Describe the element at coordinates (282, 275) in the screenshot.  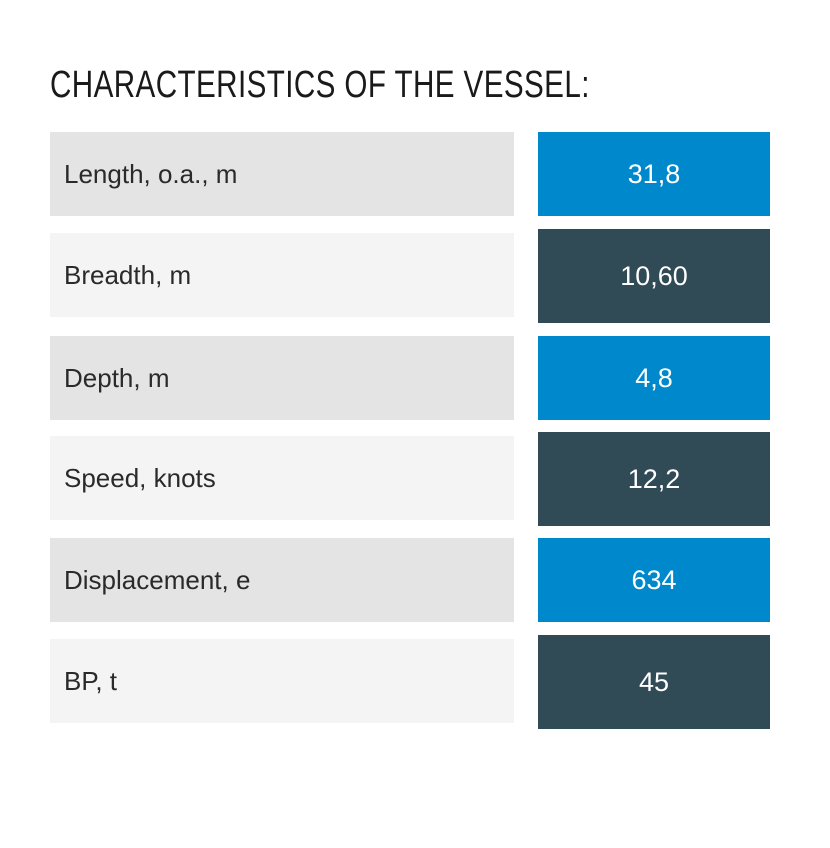
I see `row-label: Breadth, m` at that location.